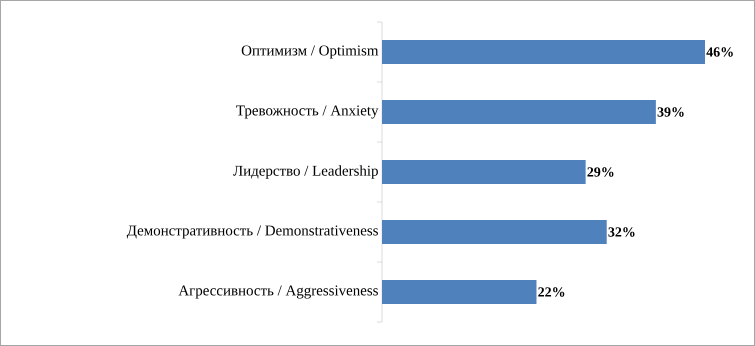 The image size is (755, 346). What do you see at coordinates (307, 112) in the screenshot?
I see `y-tick-label: Тревожность / Anxiety` at bounding box center [307, 112].